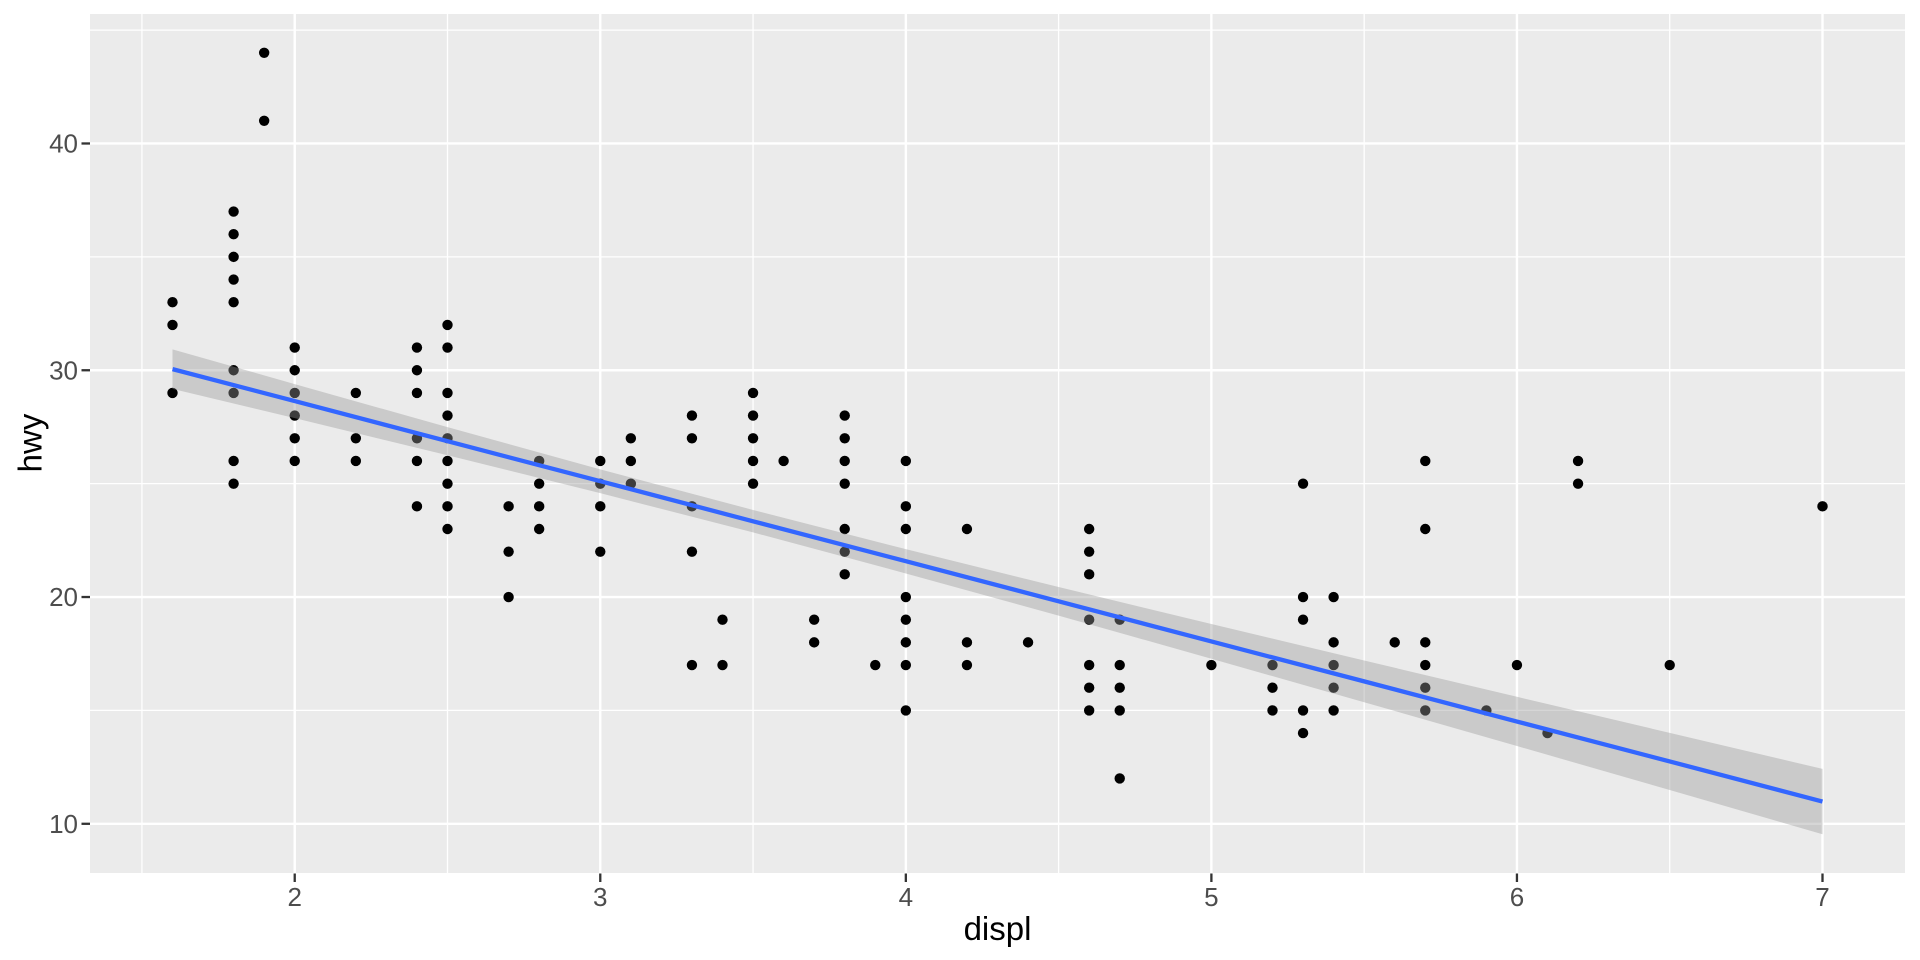 The width and height of the screenshot is (1920, 960). Describe the element at coordinates (294, 897) in the screenshot. I see `x-tick-label: 2` at that location.